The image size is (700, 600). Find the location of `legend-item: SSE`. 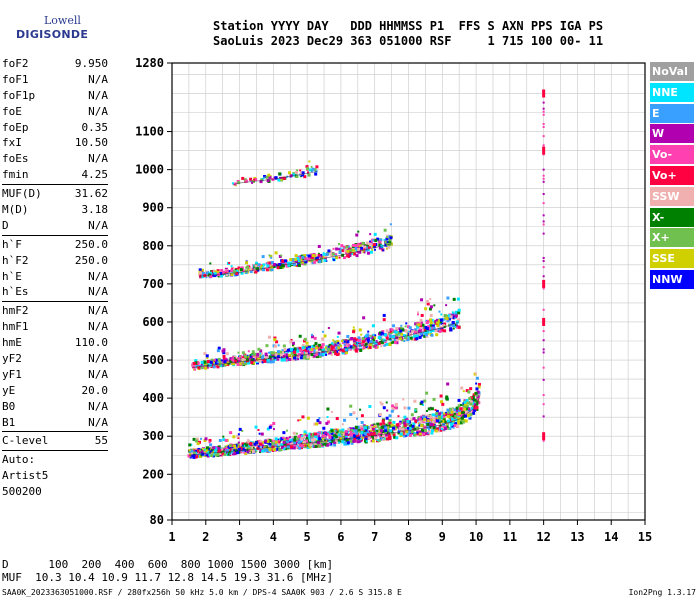

legend-item: SSE is located at coordinates (672, 259).